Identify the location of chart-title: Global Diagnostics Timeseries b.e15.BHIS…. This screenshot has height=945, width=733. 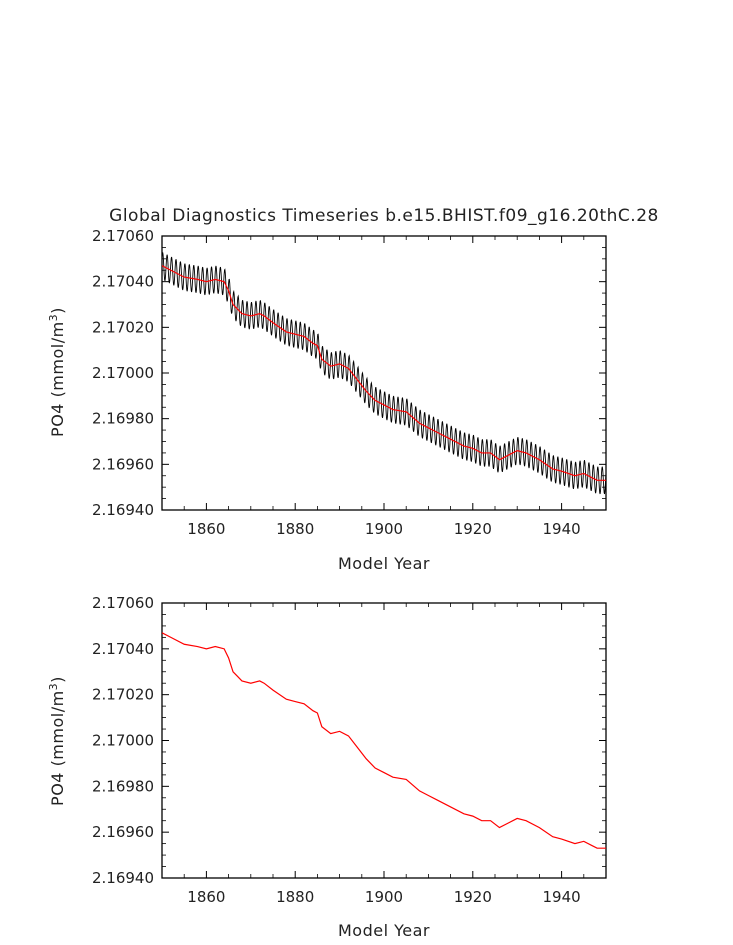
(384, 216).